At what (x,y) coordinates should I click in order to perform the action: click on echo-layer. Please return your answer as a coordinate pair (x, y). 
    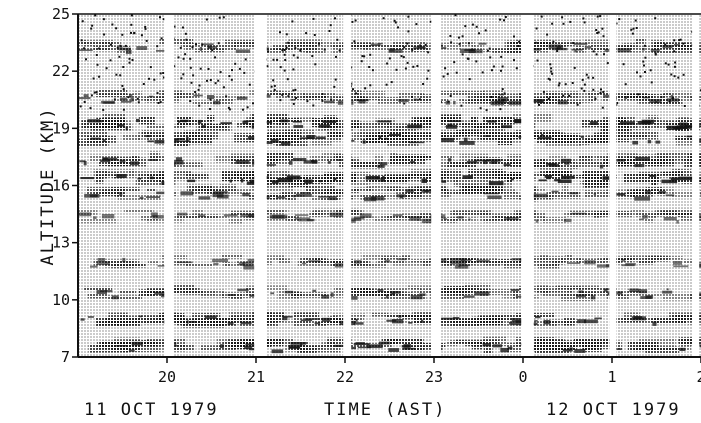
    Looking at the image, I should click on (390, 178).